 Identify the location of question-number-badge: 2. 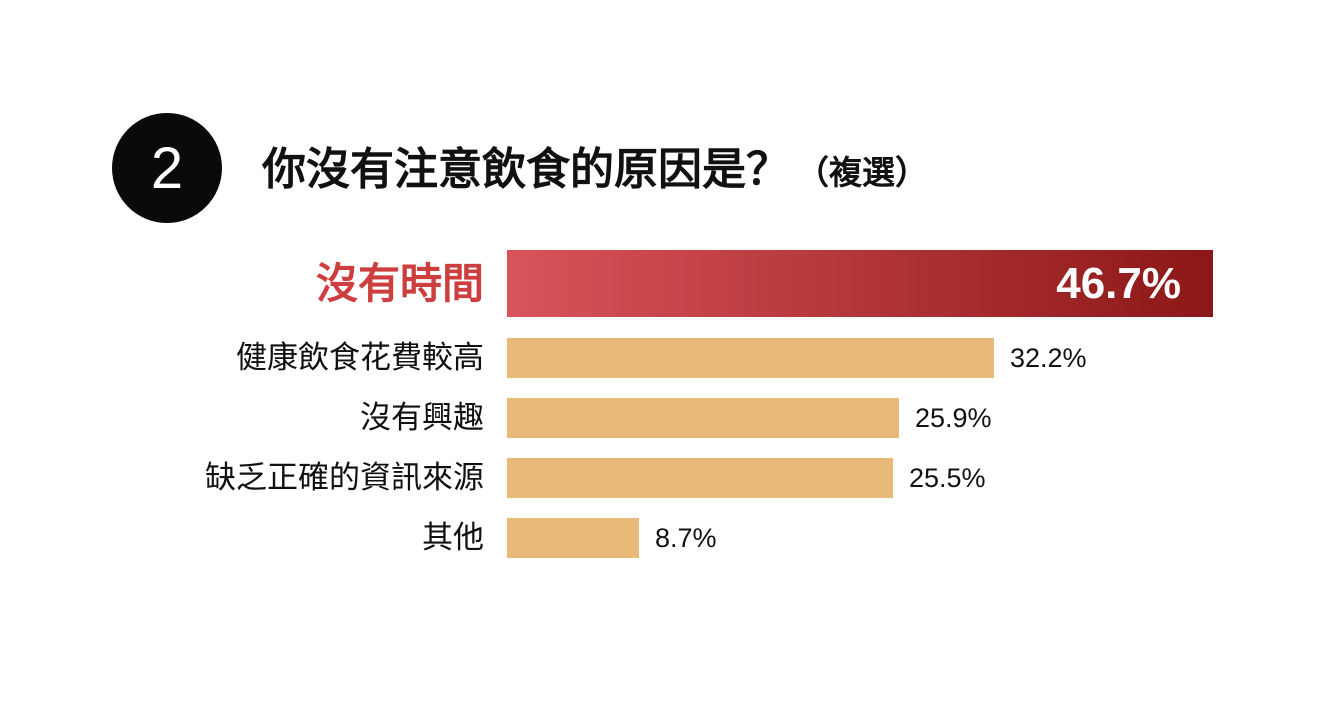
(167, 168).